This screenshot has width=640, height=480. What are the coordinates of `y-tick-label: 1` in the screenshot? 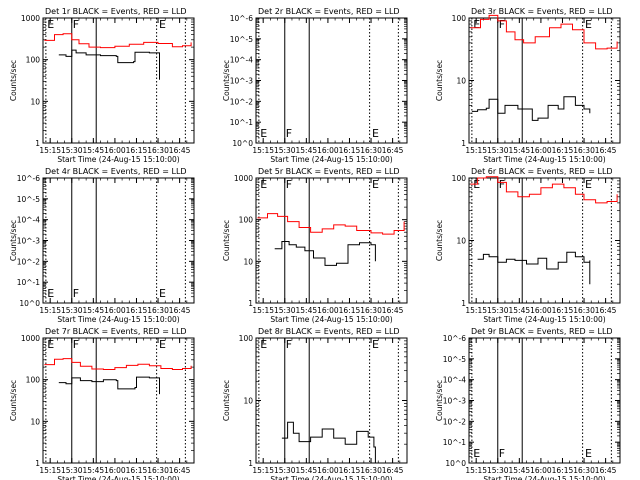 It's located at (37, 463).